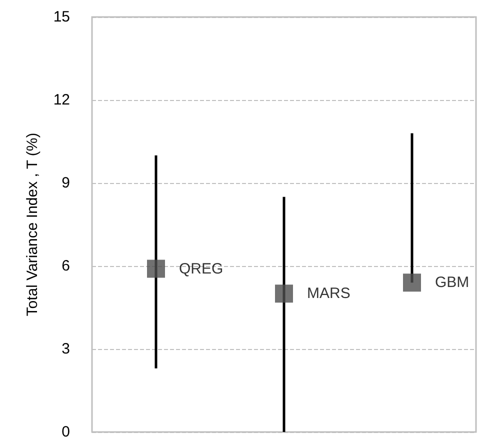 The height and width of the screenshot is (440, 481). What do you see at coordinates (32, 224) in the screenshot?
I see `y-axis-title: Total Variance Index , T (%)` at bounding box center [32, 224].